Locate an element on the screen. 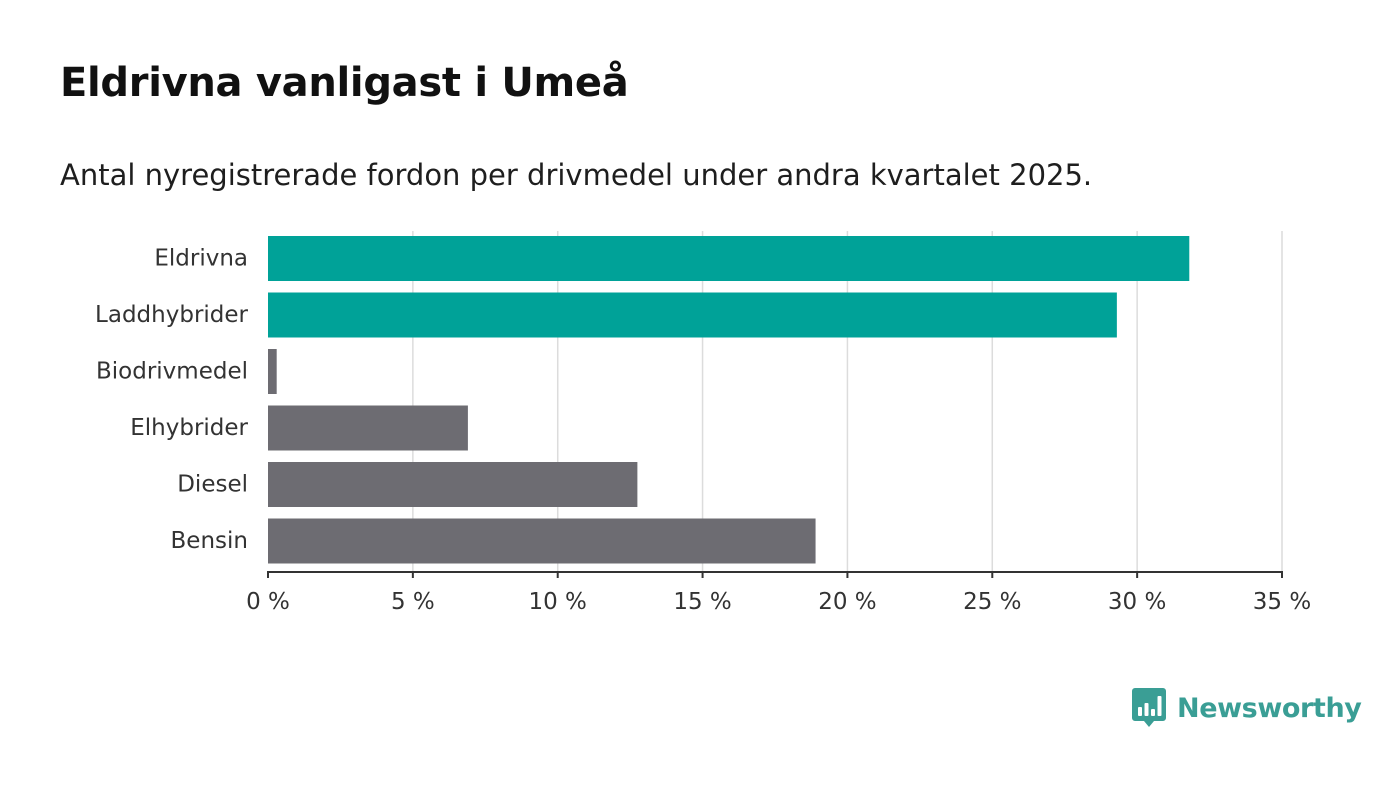 The image size is (1400, 793). brand-logo: Newsworthy is located at coordinates (1247, 708).